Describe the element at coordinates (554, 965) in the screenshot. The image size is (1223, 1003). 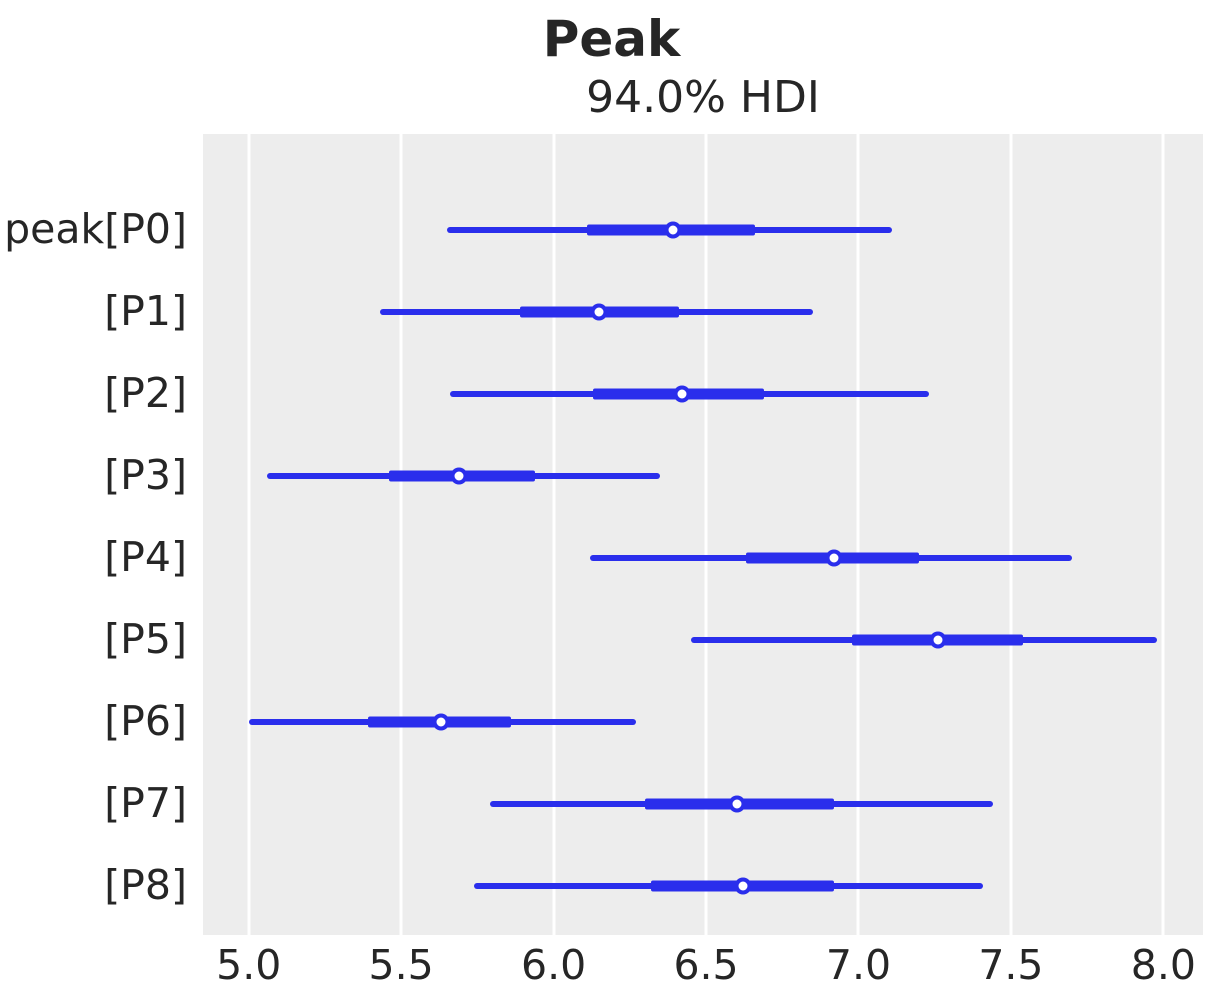
I see `x-tick-label: 6.0` at that location.